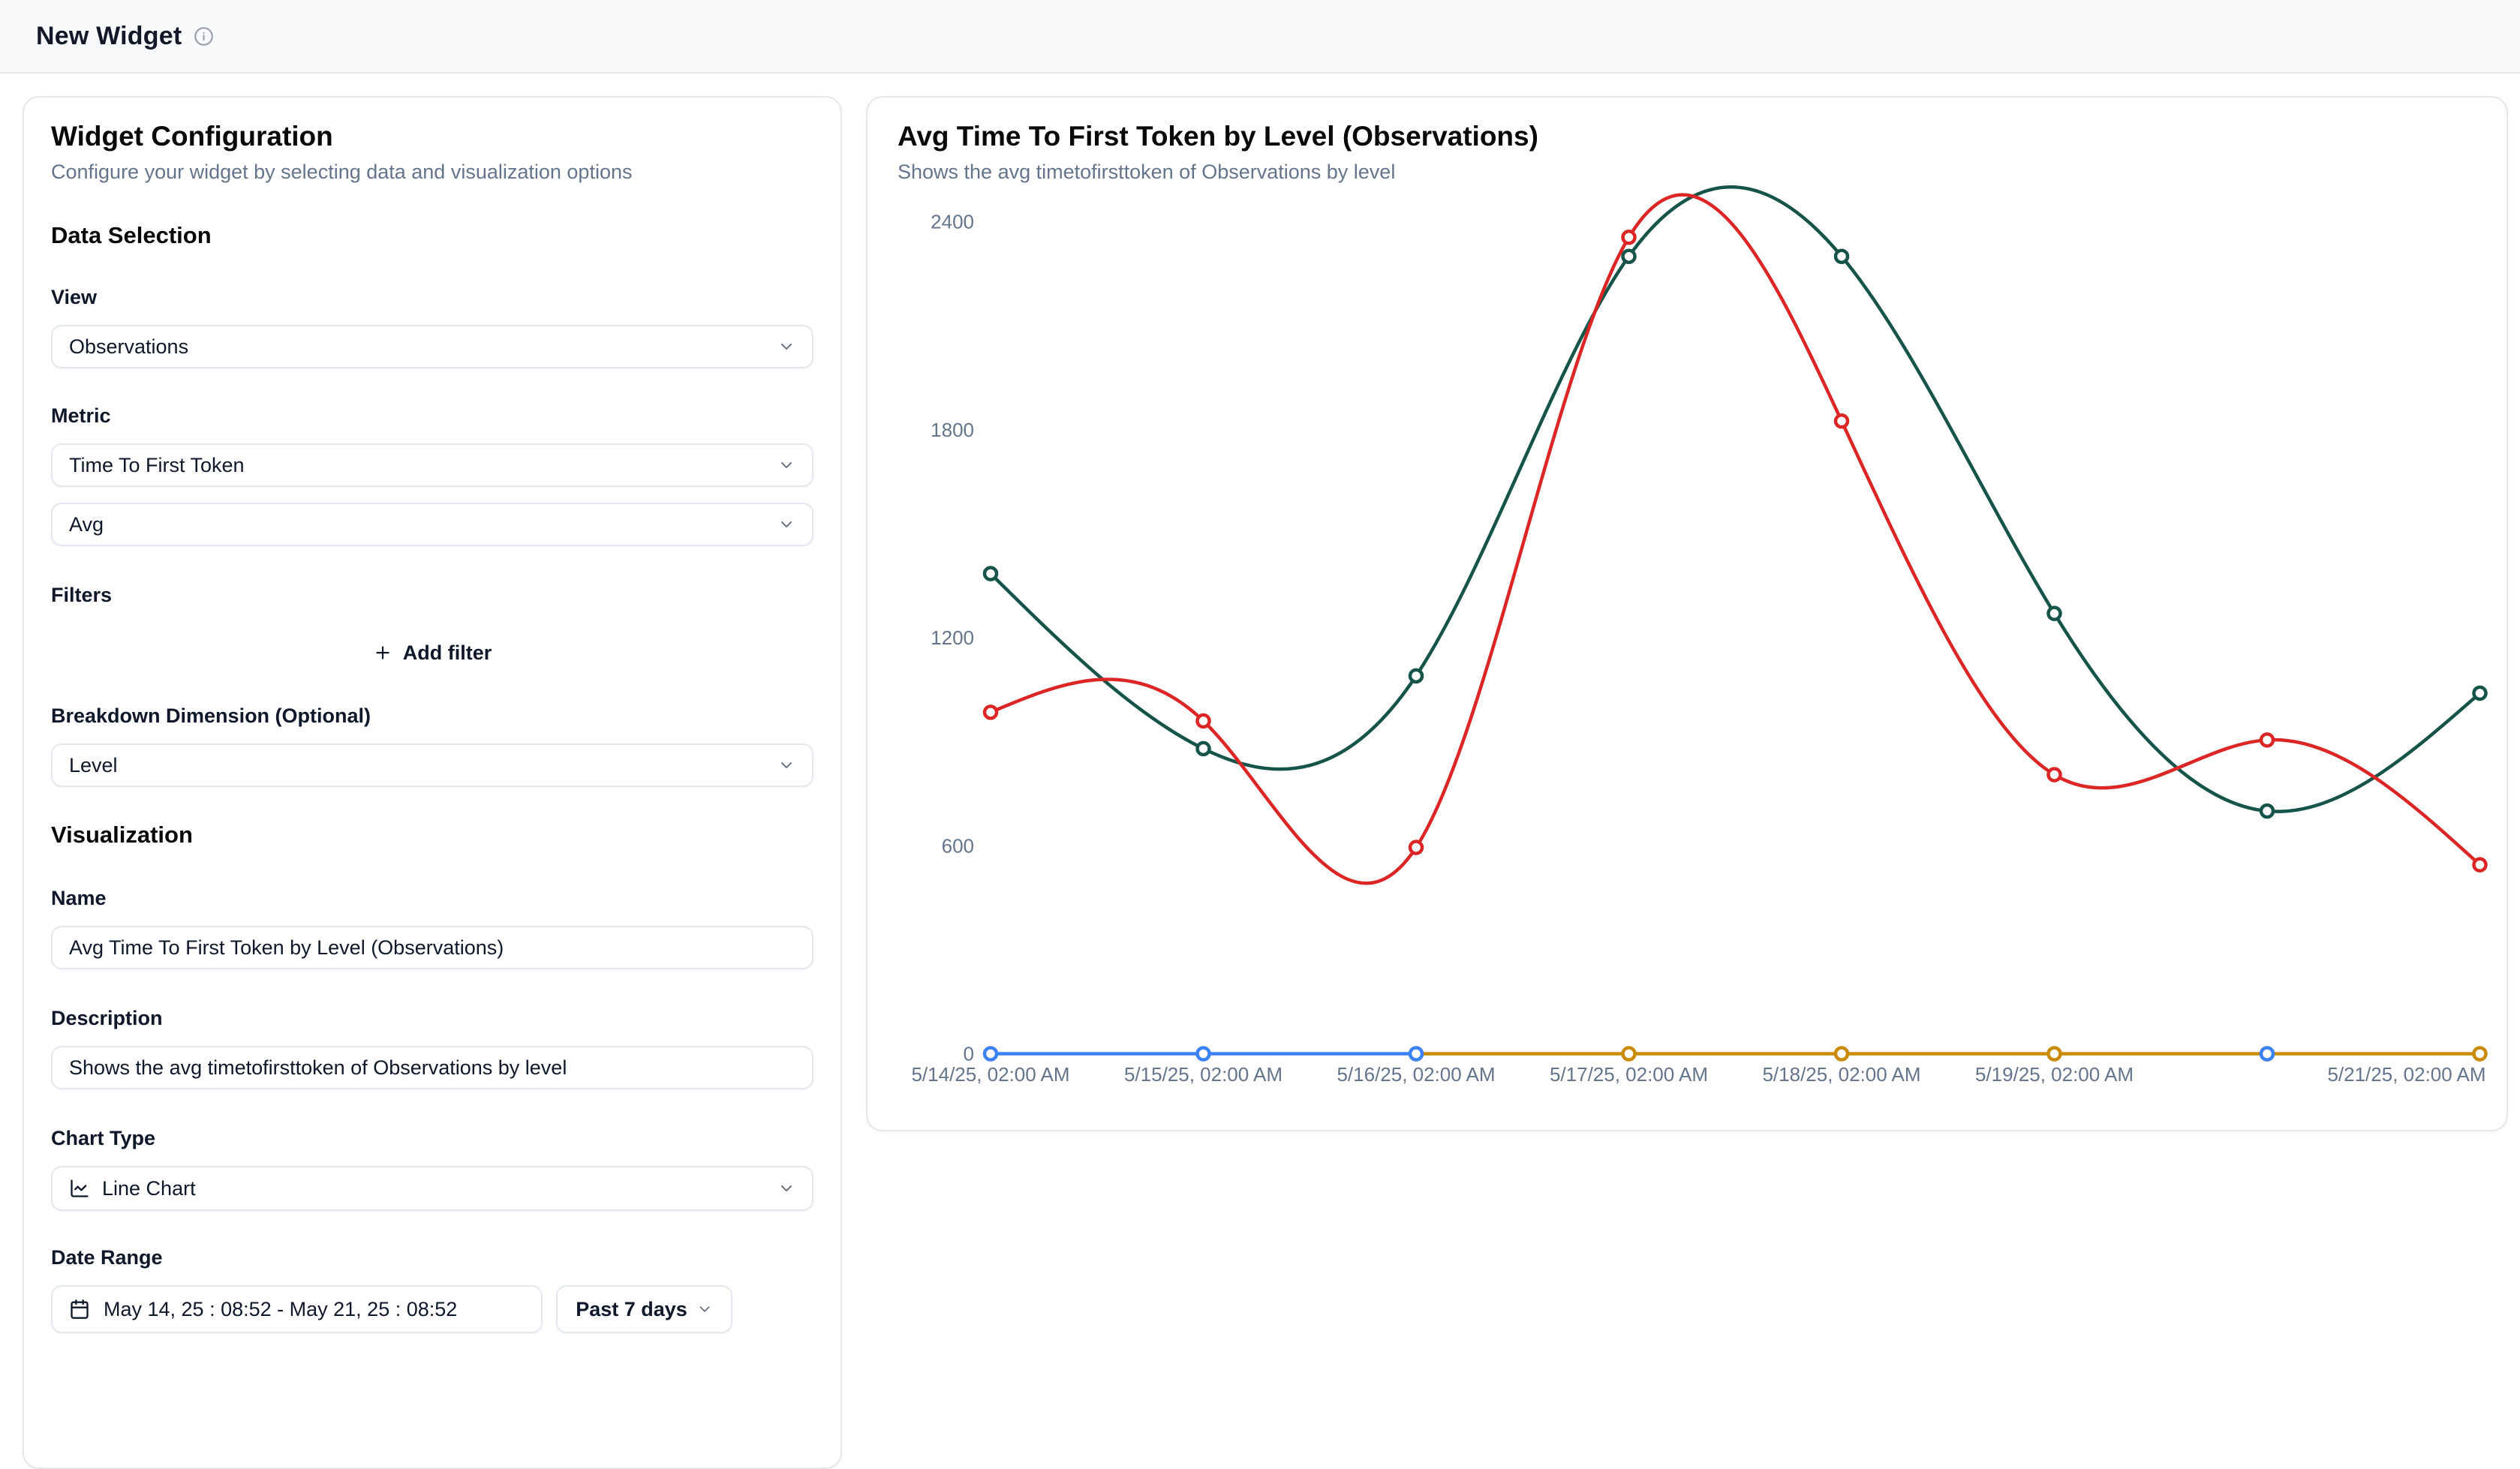 The width and height of the screenshot is (2520, 1469). I want to click on date-preset-button: Past 7 days, so click(644, 1309).